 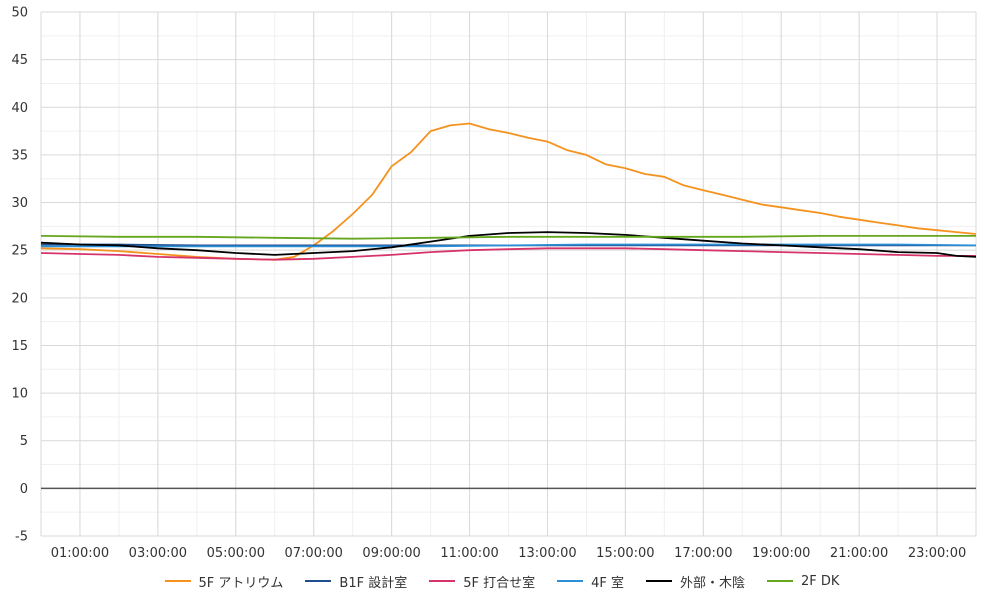 What do you see at coordinates (19, 298) in the screenshot?
I see `y-tick-label: 20` at bounding box center [19, 298].